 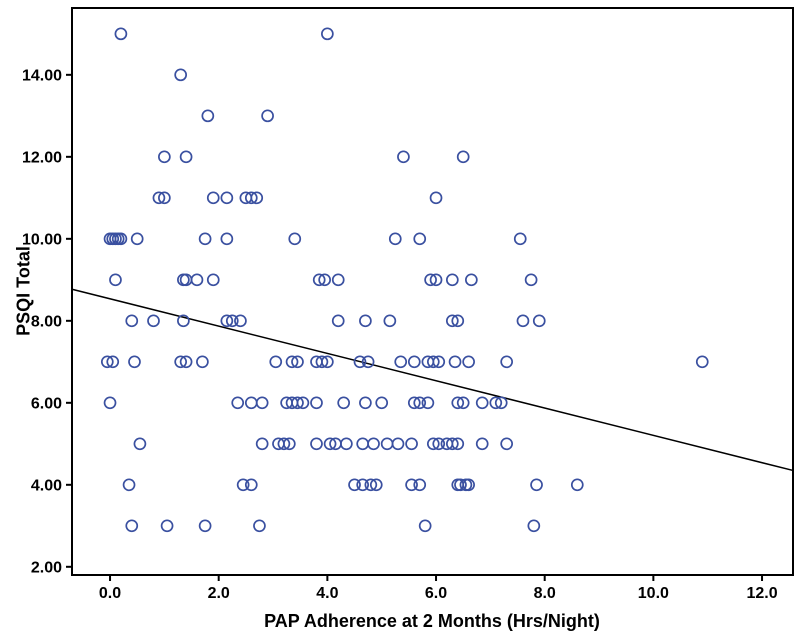 What do you see at coordinates (42, 157) in the screenshot?
I see `y-tick-label: 12.00` at bounding box center [42, 157].